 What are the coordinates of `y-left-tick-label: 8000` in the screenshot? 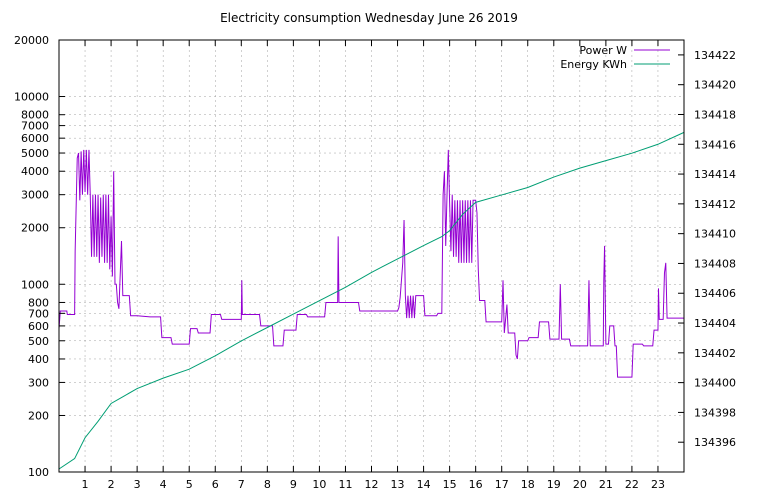 It's located at (35, 115).